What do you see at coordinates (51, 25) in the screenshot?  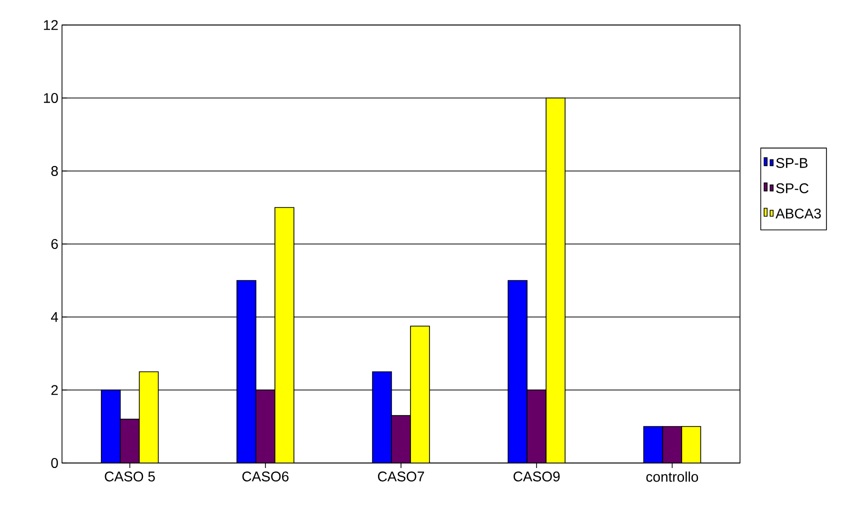 I see `y-tick-label: 12` at bounding box center [51, 25].